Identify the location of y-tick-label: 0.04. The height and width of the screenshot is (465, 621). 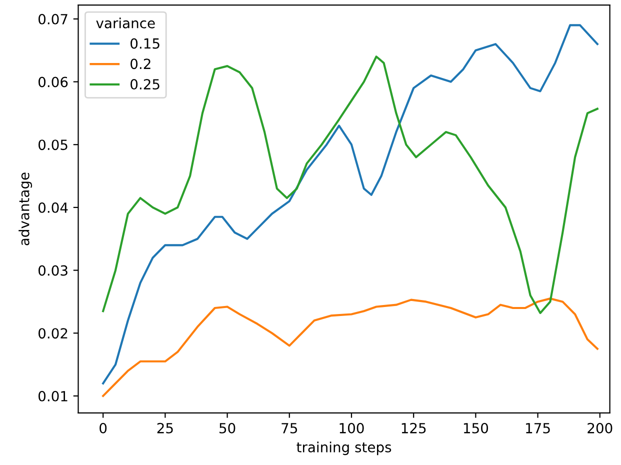
(53, 207).